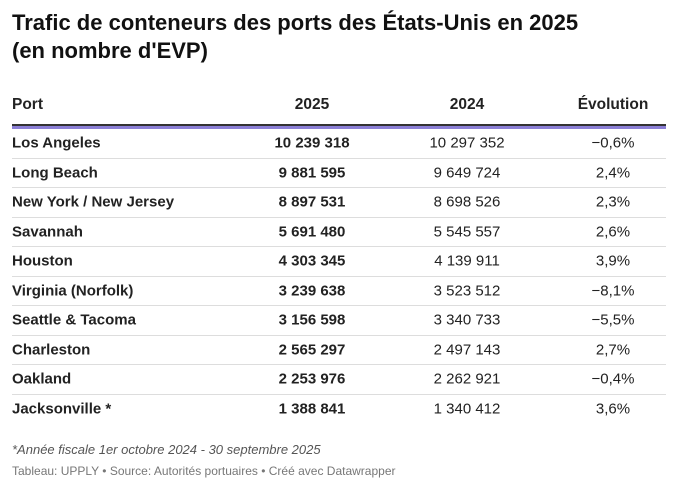 The image size is (677, 490). What do you see at coordinates (312, 172) in the screenshot?
I see `table-cell: 9 881 595` at bounding box center [312, 172].